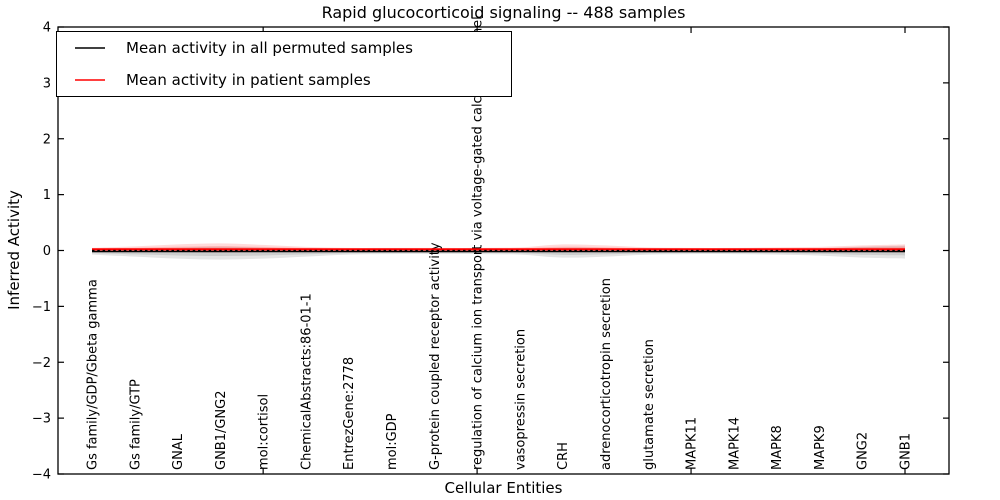 This screenshot has width=1000, height=500. Describe the element at coordinates (90, 48) in the screenshot. I see `legend-permuted-line-sample` at that location.